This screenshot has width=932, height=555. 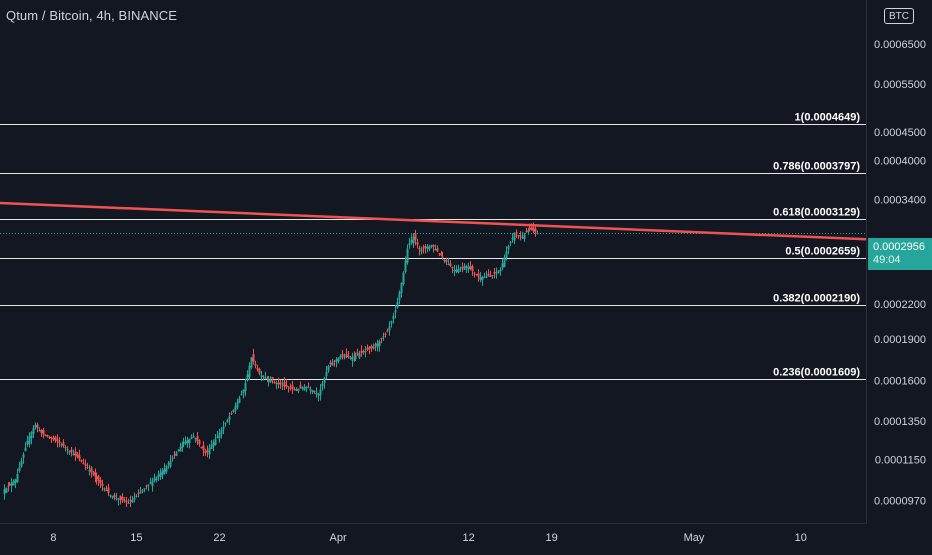 What do you see at coordinates (433, 221) in the screenshot?
I see `trendline` at bounding box center [433, 221].